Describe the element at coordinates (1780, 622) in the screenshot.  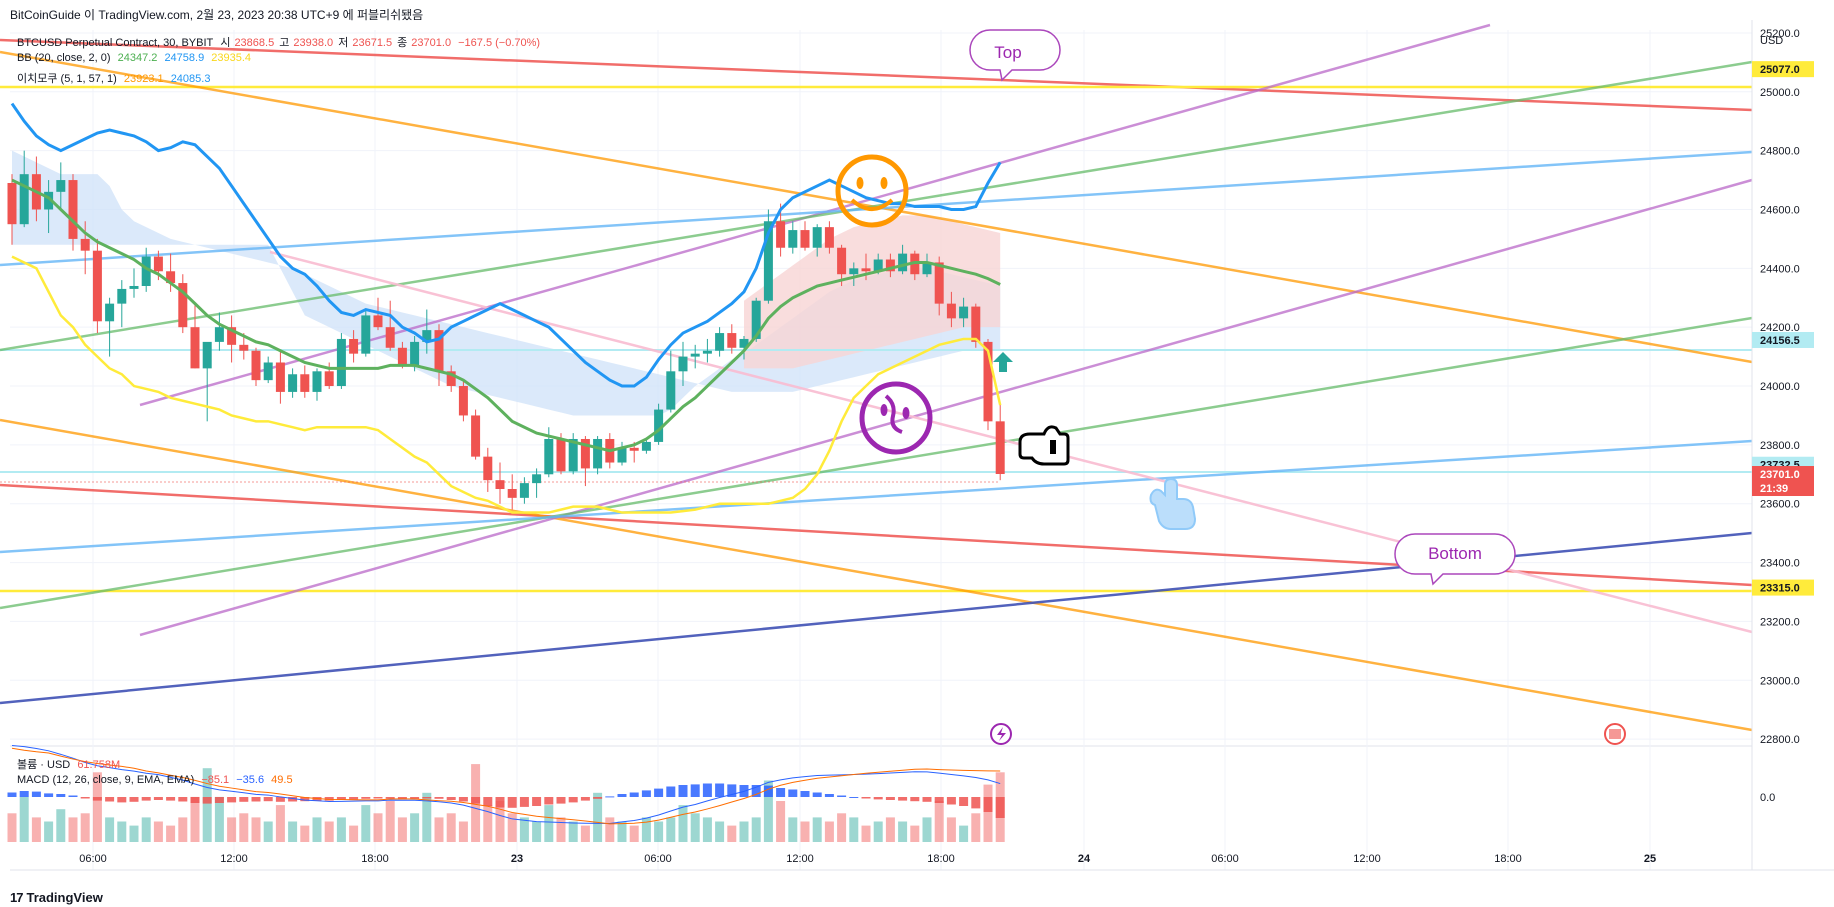
I see `price-tick-label: 23200.0` at that location.